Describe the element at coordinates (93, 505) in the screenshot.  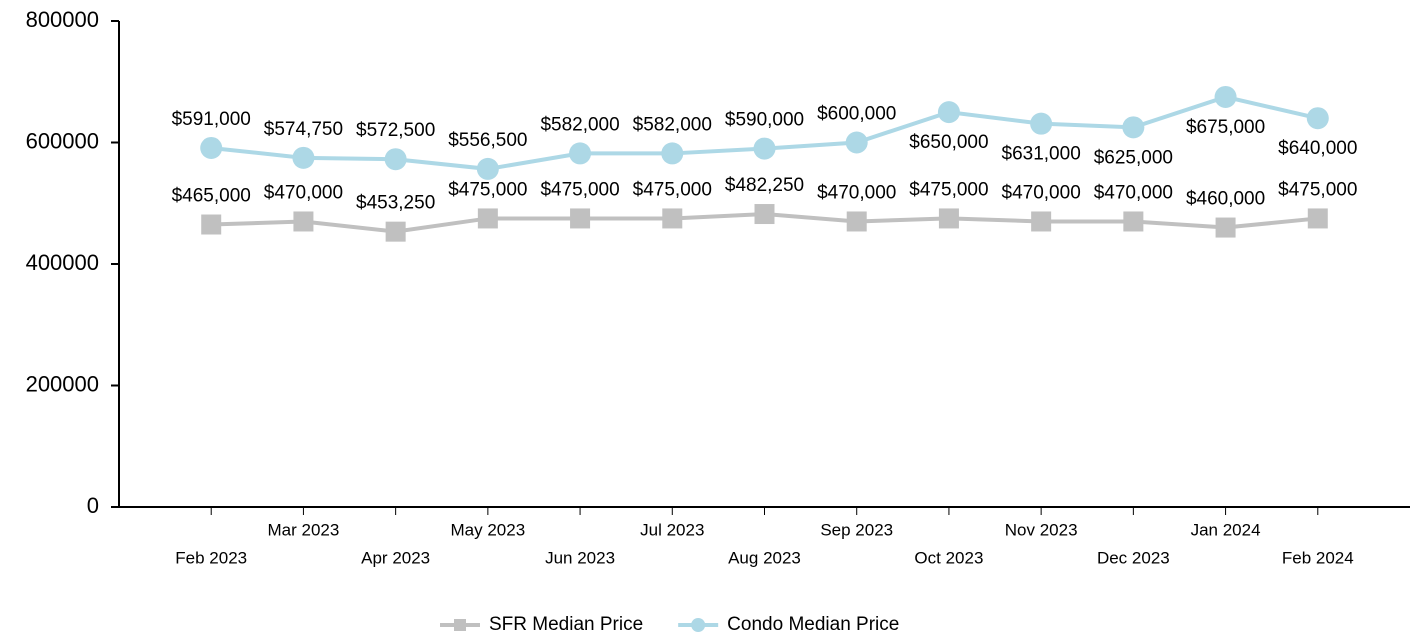
I see `y-tick-label: 0` at that location.